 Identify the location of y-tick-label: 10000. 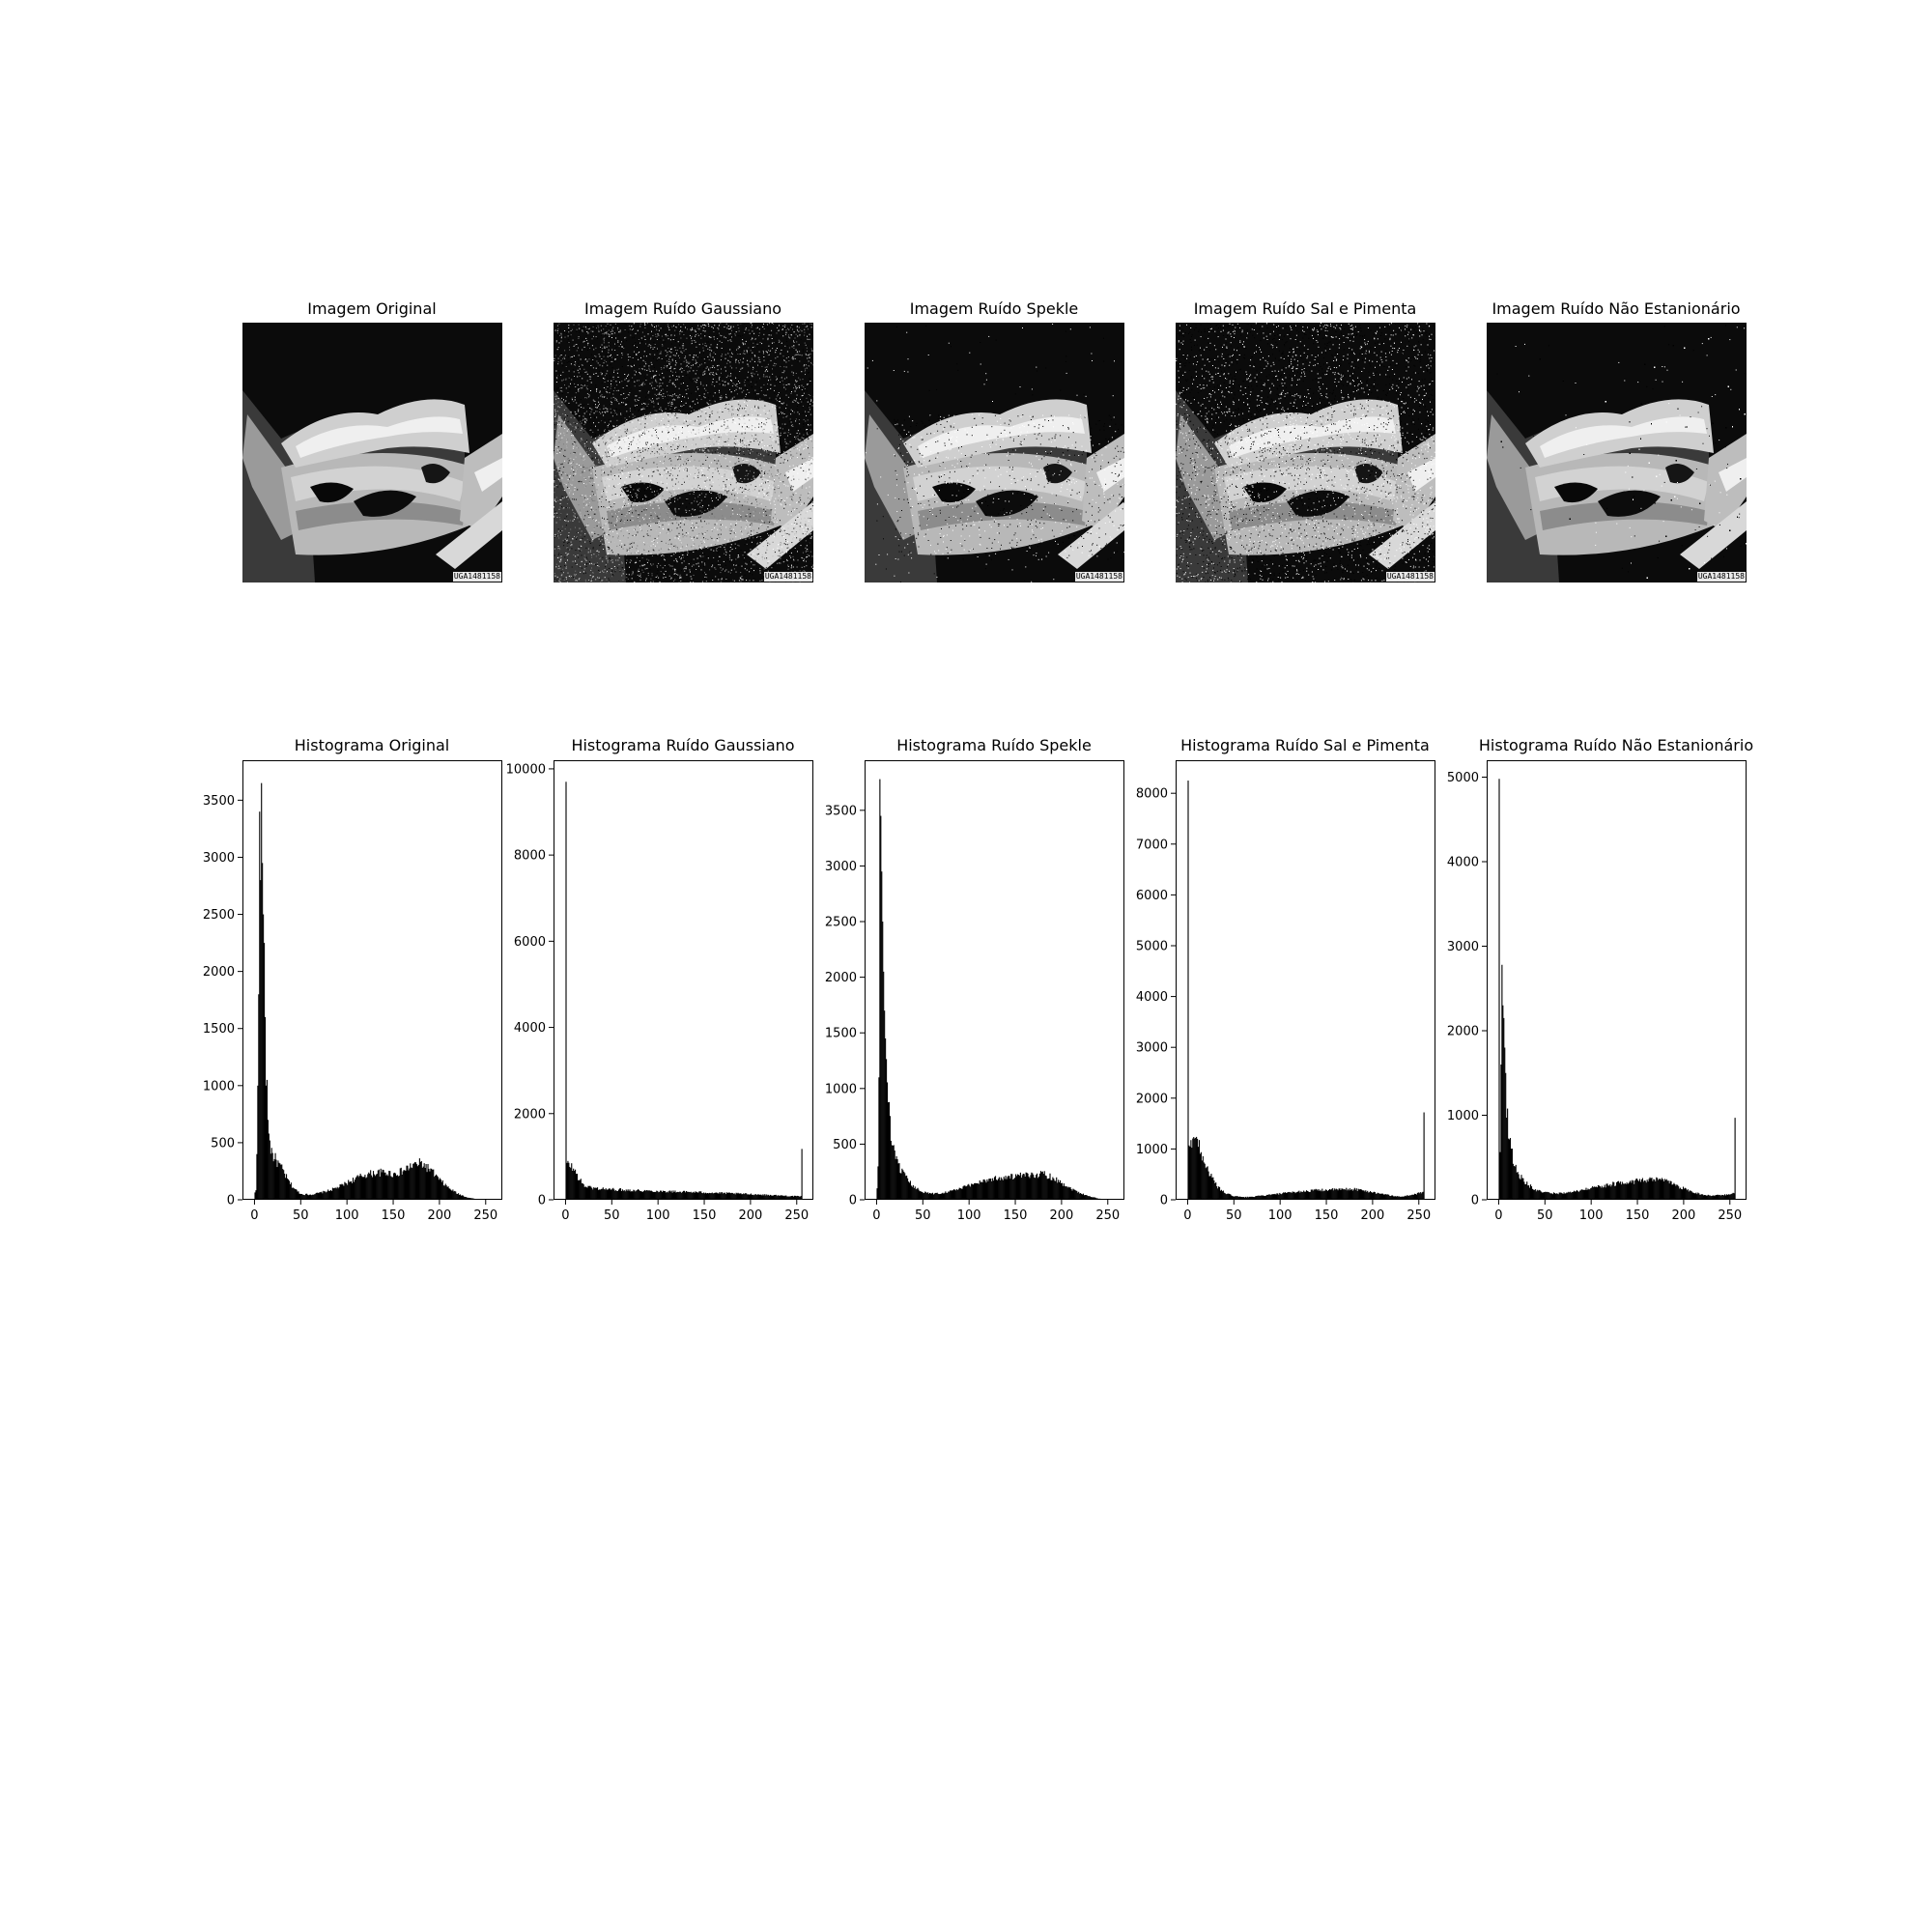
(526, 769).